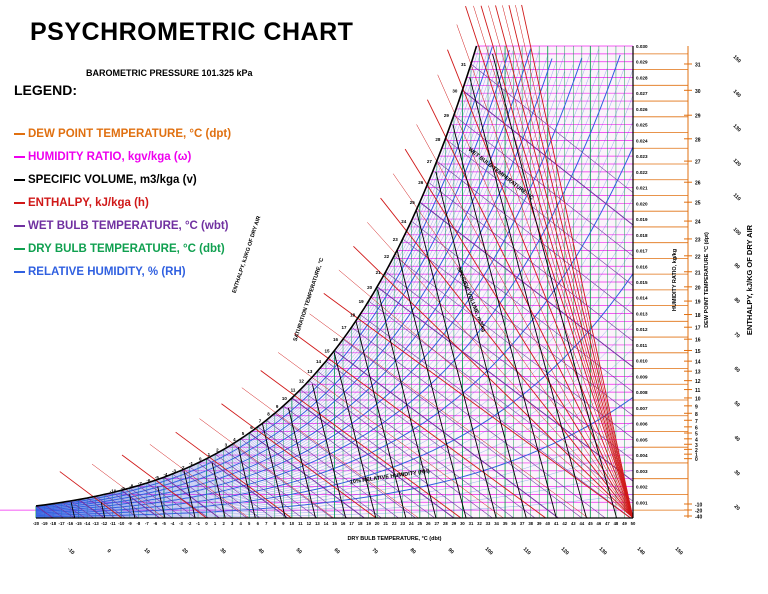 The image size is (768, 594). I want to click on enthalpy-tick-label: 130, so click(737, 128).